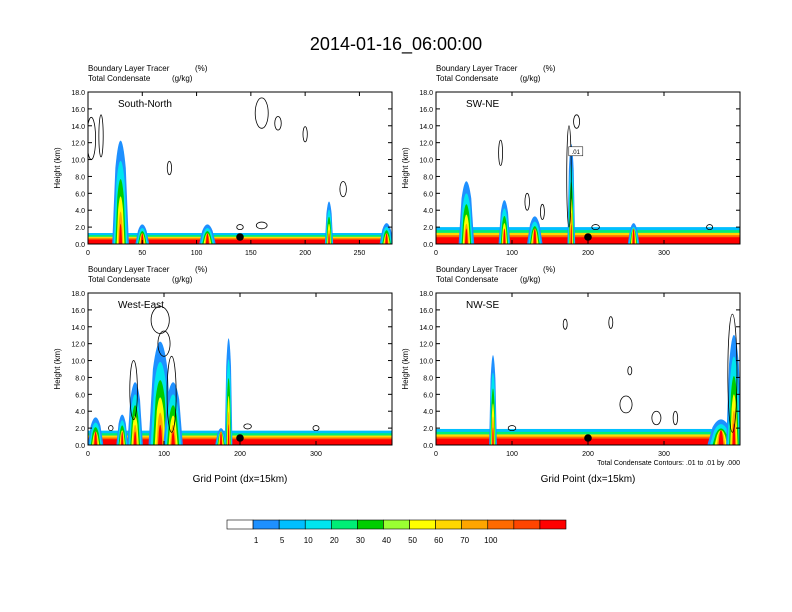  Describe the element at coordinates (482, 104) in the screenshot. I see `panel-label: SW-NE` at that location.